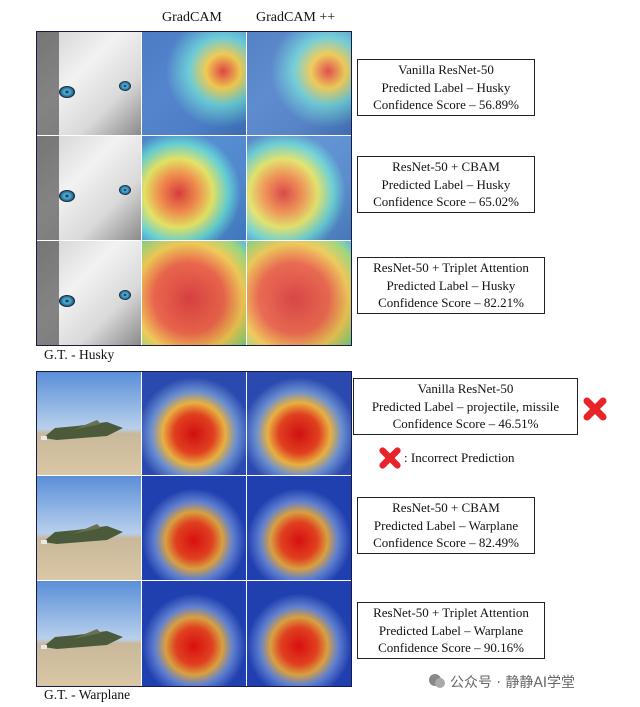 This screenshot has height=707, width=640. Describe the element at coordinates (451, 647) in the screenshot. I see `confidence-score: Confidence Score – 90.16%` at that location.